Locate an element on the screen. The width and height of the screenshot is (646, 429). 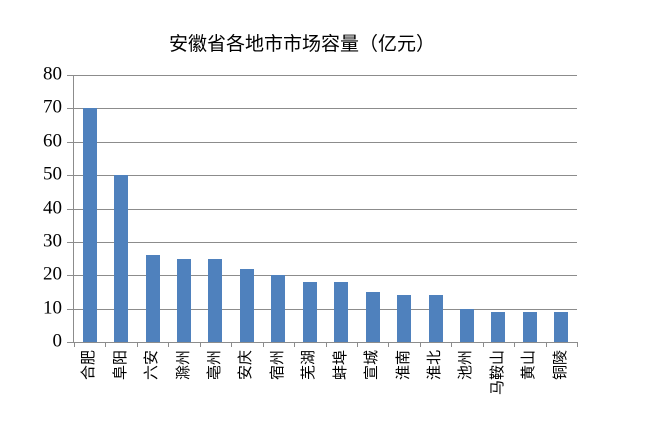
x-axis-label: 蚌埠 is located at coordinates (340, 365).